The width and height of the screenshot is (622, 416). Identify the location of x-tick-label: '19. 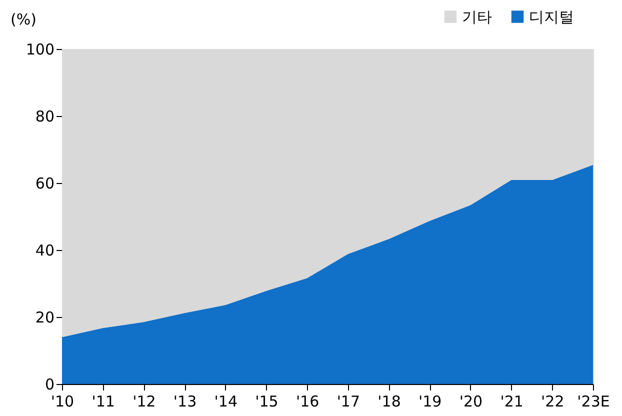
(430, 401).